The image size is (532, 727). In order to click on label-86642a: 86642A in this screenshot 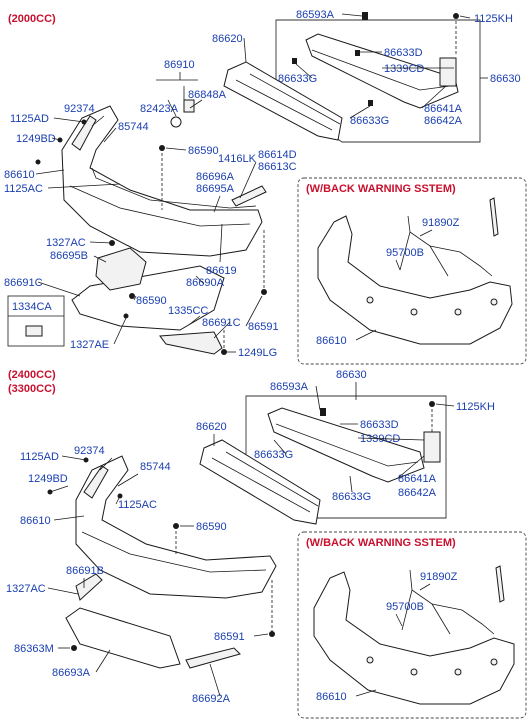, I will do `click(443, 121)`.